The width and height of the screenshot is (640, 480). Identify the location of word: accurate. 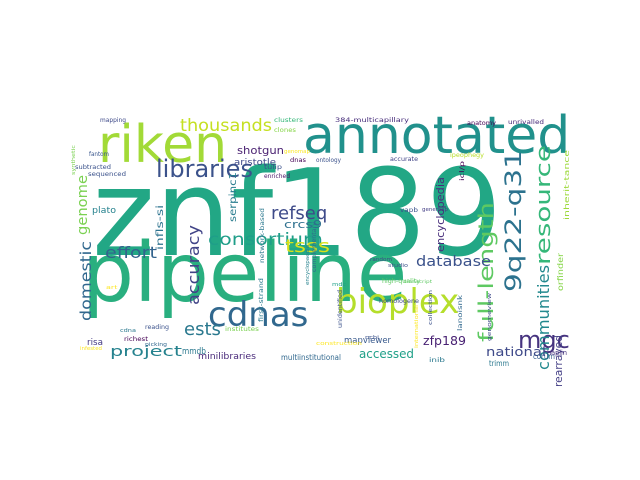
(404, 159).